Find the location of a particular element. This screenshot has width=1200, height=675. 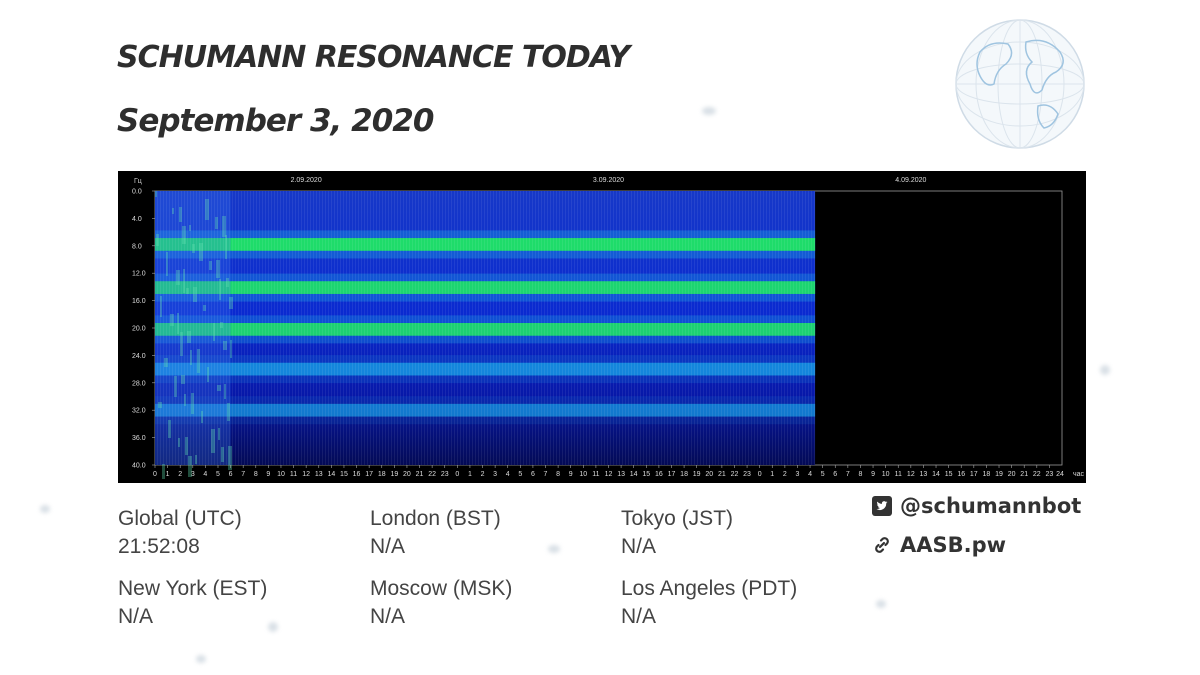

website-link: AASB.pw is located at coordinates (939, 545).